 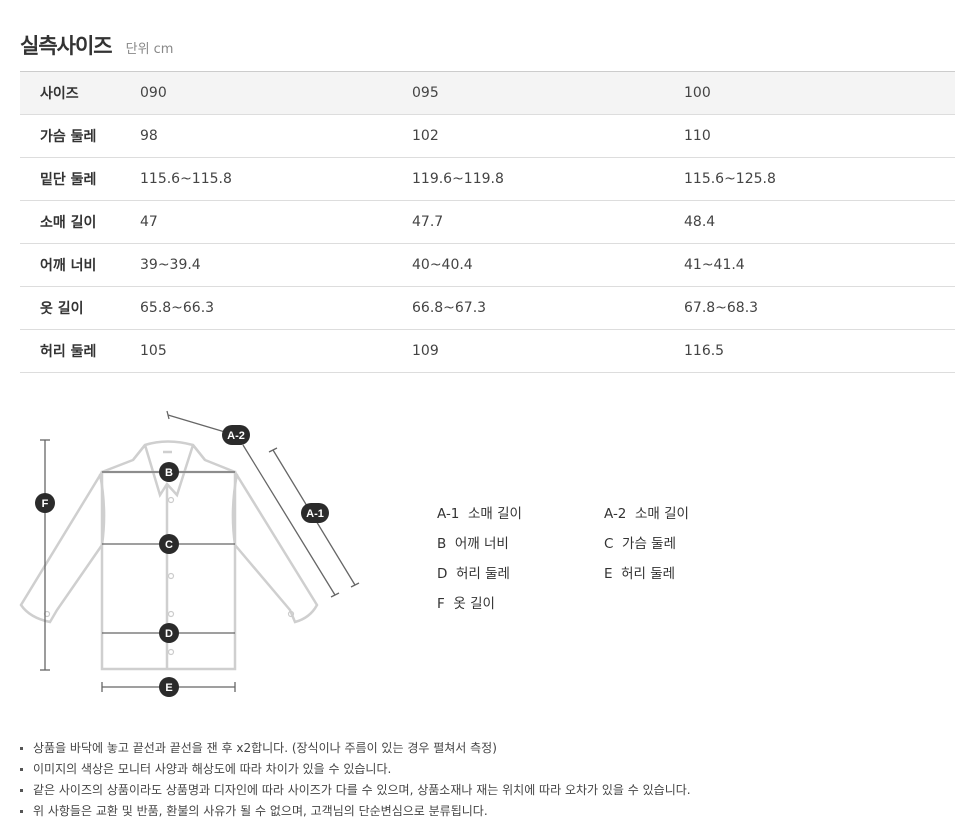 I want to click on legend-item: E 허리 둘레, so click(x=639, y=572).